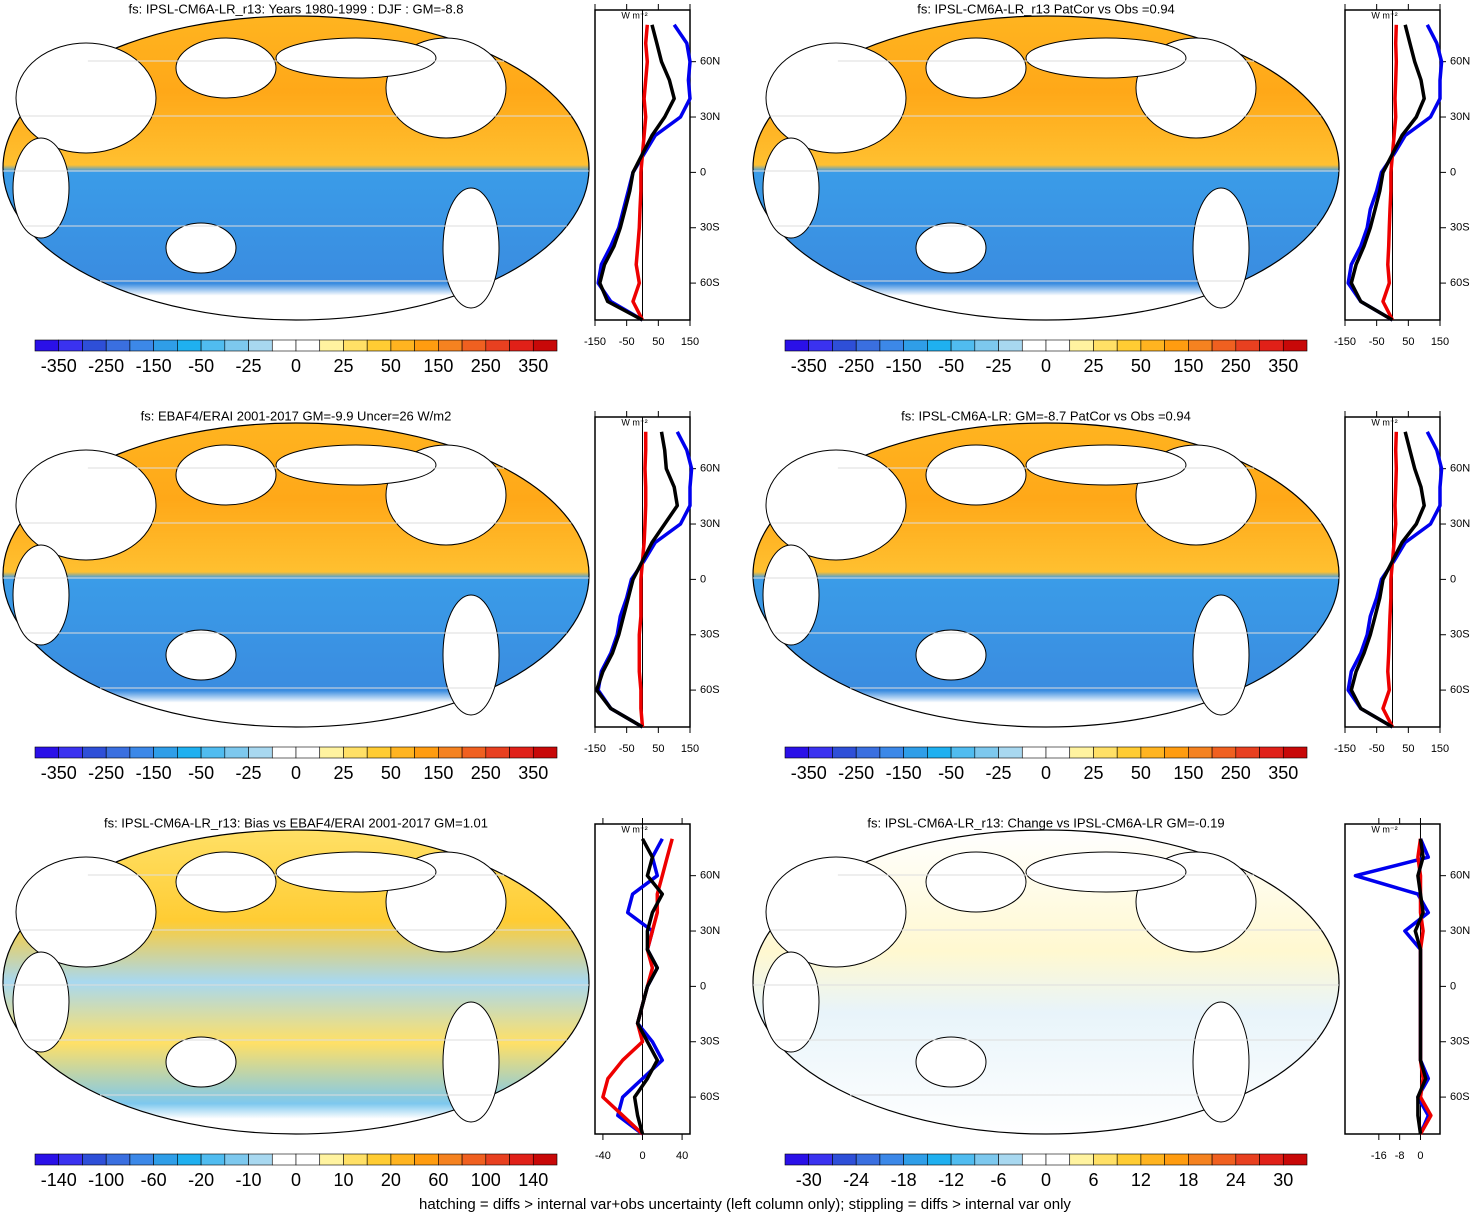  What do you see at coordinates (710, 1097) in the screenshot?
I see `y-tick-label: 60S` at bounding box center [710, 1097].